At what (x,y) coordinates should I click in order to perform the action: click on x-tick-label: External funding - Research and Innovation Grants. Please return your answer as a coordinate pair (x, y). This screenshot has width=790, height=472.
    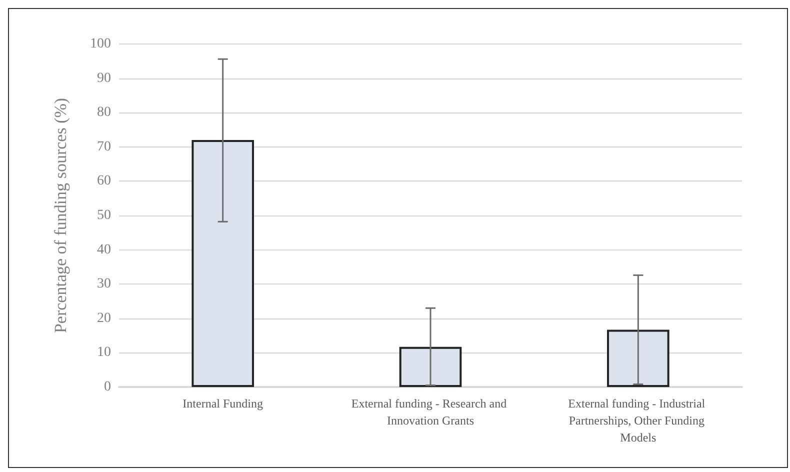
    Looking at the image, I should click on (430, 412).